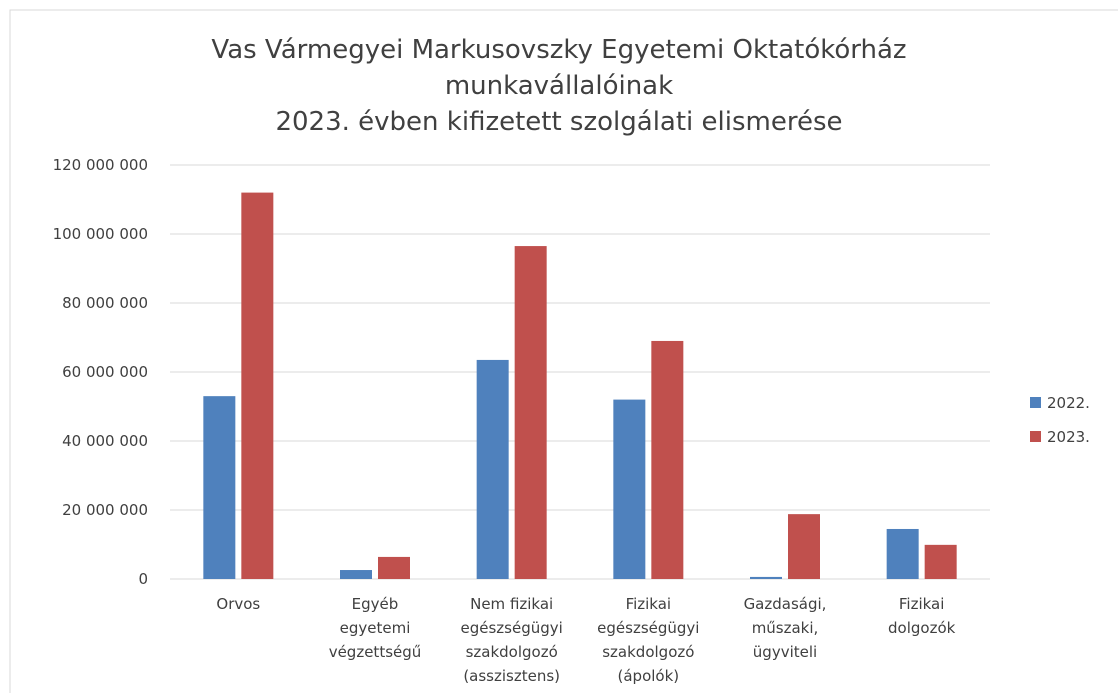  What do you see at coordinates (1068, 403) in the screenshot?
I see `legend-label: 2022.` at bounding box center [1068, 403].